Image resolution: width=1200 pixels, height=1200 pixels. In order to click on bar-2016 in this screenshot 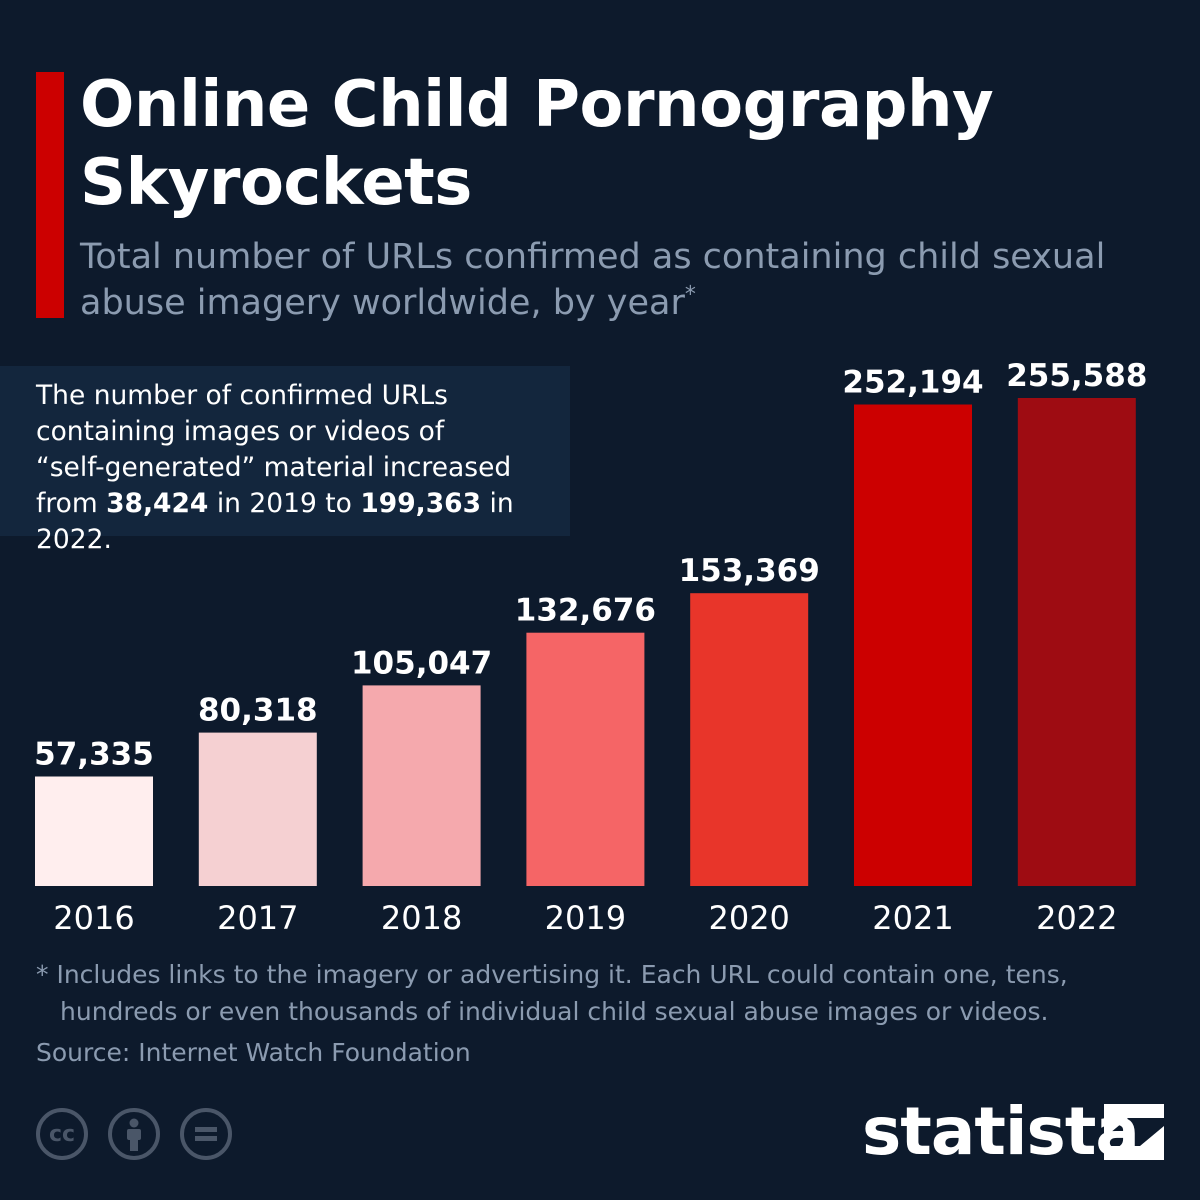, I will do `click(94, 831)`.